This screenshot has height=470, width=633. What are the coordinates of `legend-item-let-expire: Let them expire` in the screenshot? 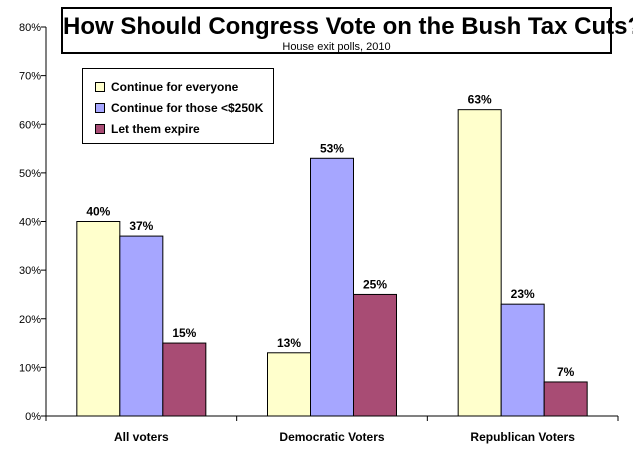 It's located at (184, 128).